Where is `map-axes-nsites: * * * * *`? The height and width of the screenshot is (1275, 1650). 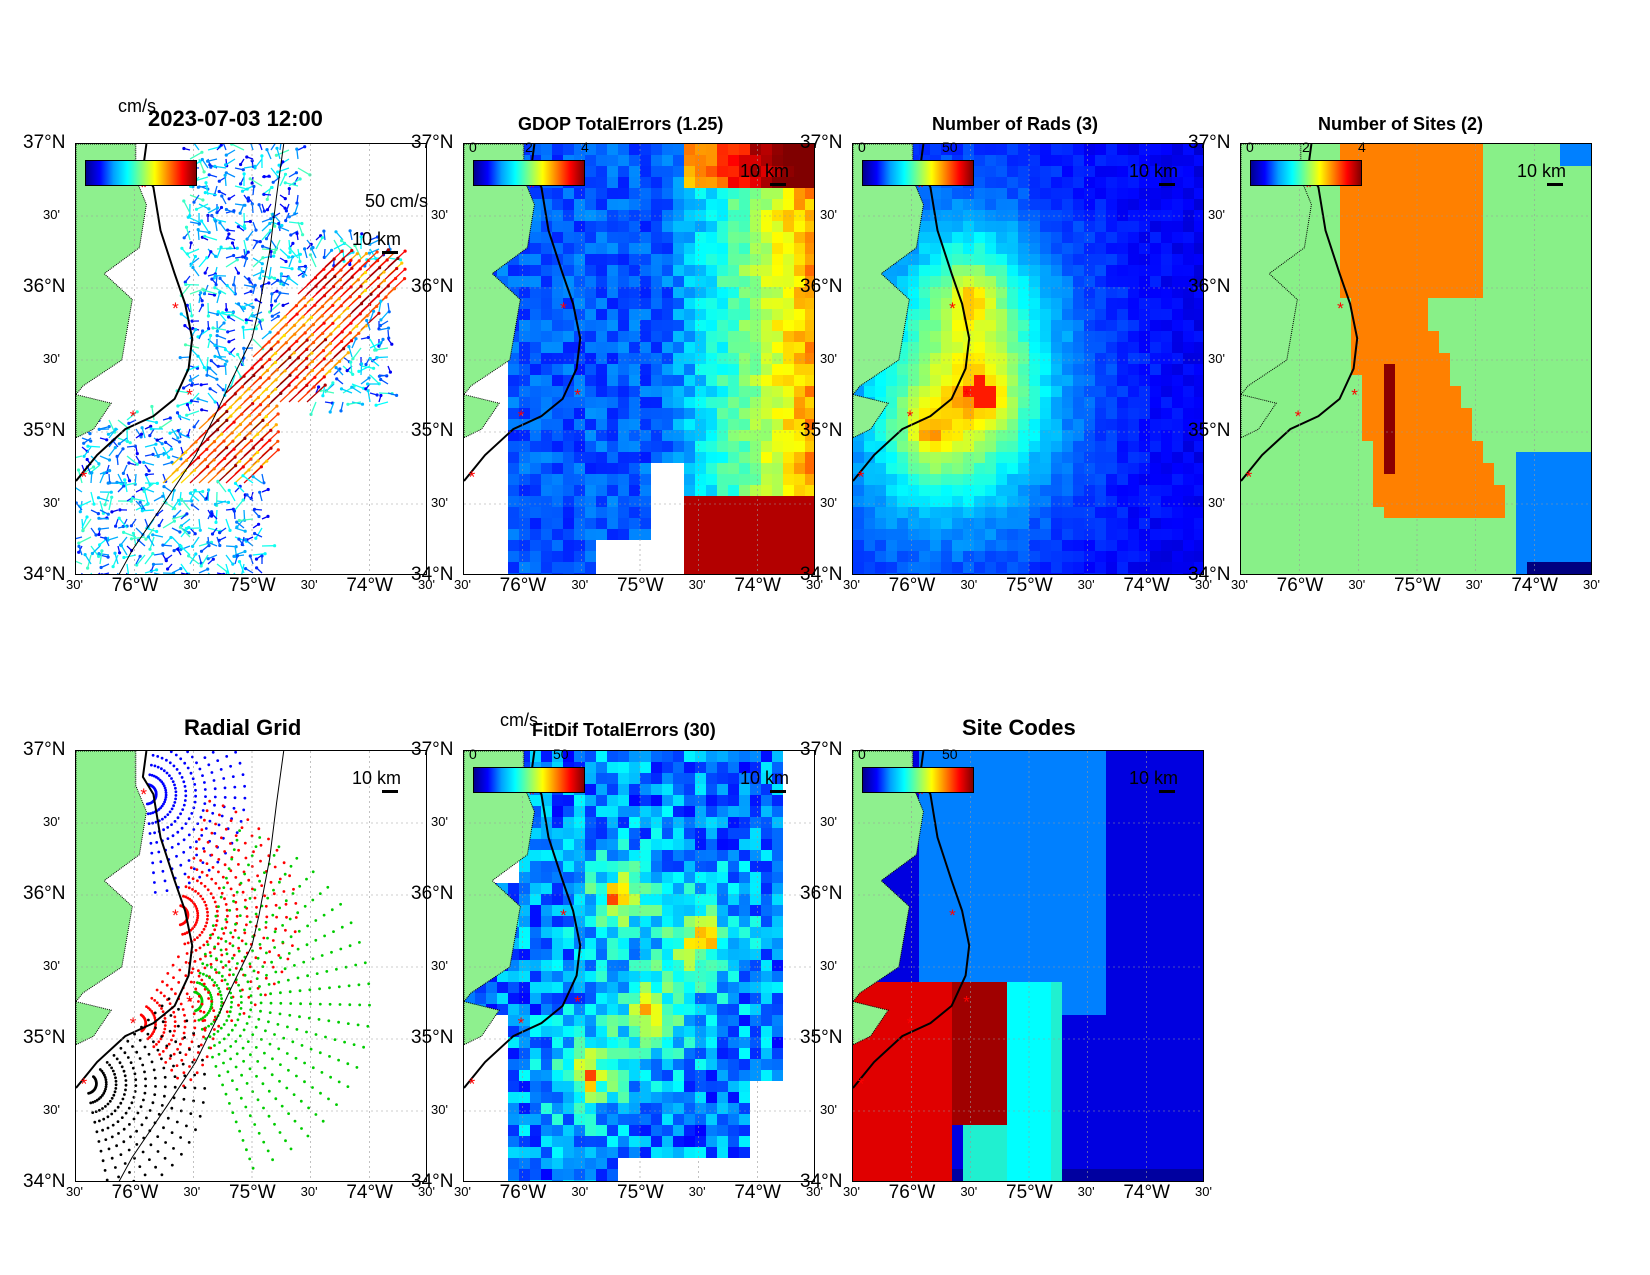
map-axes-nsites: * * * * * is located at coordinates (1416, 359).